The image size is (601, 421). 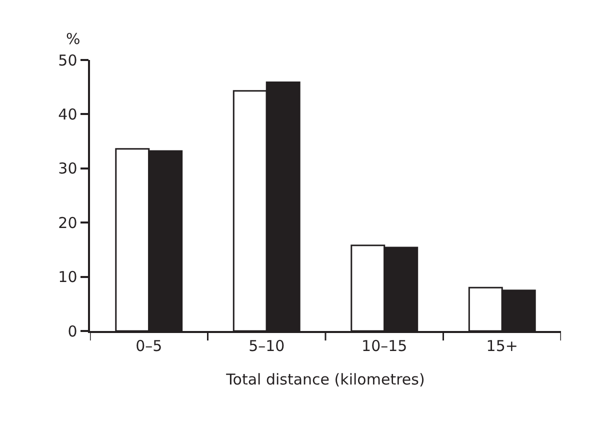 I want to click on y-tick-label: 20, so click(x=68, y=223).